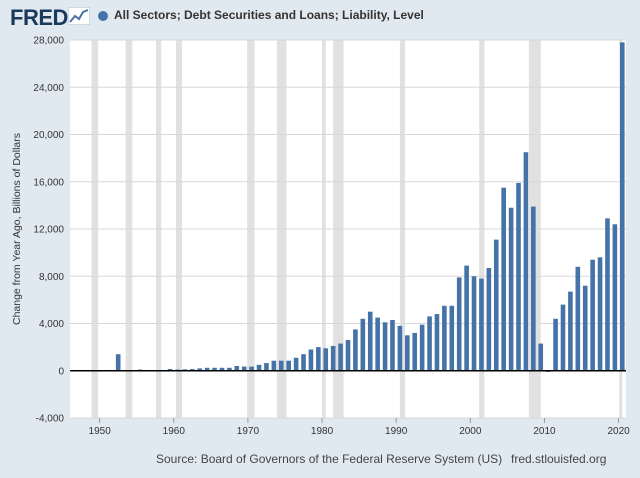 This screenshot has width=640, height=478. What do you see at coordinates (526, 261) in the screenshot?
I see `bar-2007` at bounding box center [526, 261].